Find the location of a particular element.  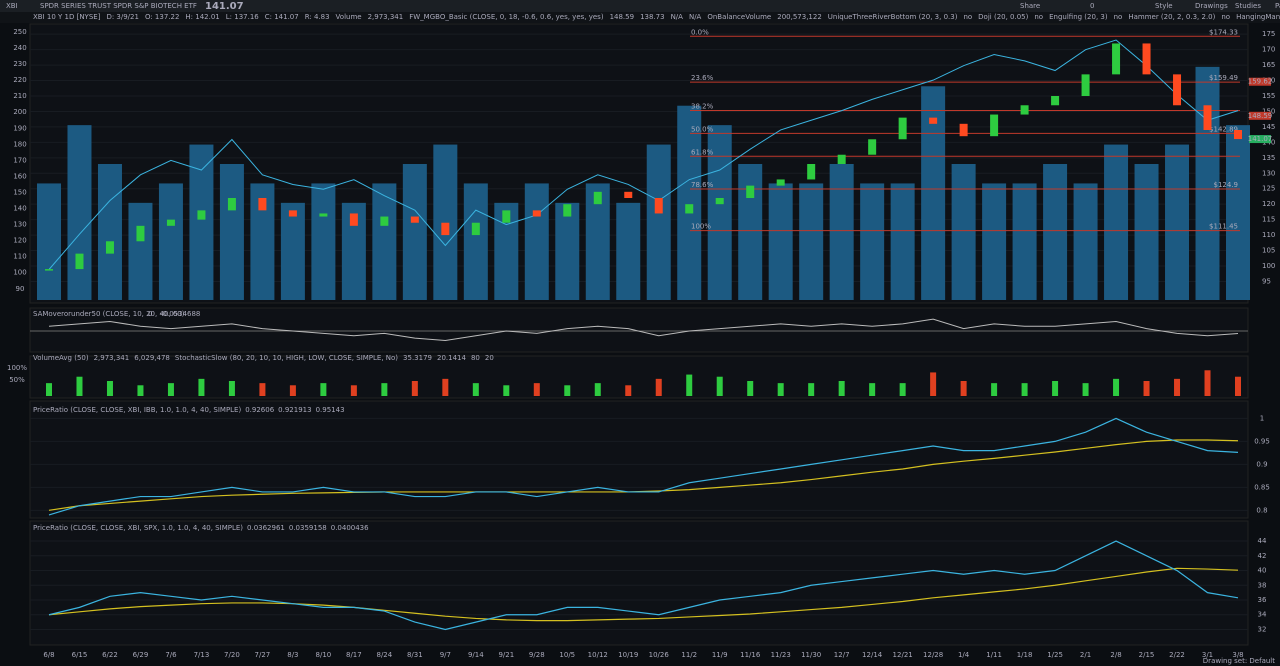

panel-title: SAMoverorunder50 (CLOSE, 10, 20, 40, 60) is located at coordinates (109, 314).